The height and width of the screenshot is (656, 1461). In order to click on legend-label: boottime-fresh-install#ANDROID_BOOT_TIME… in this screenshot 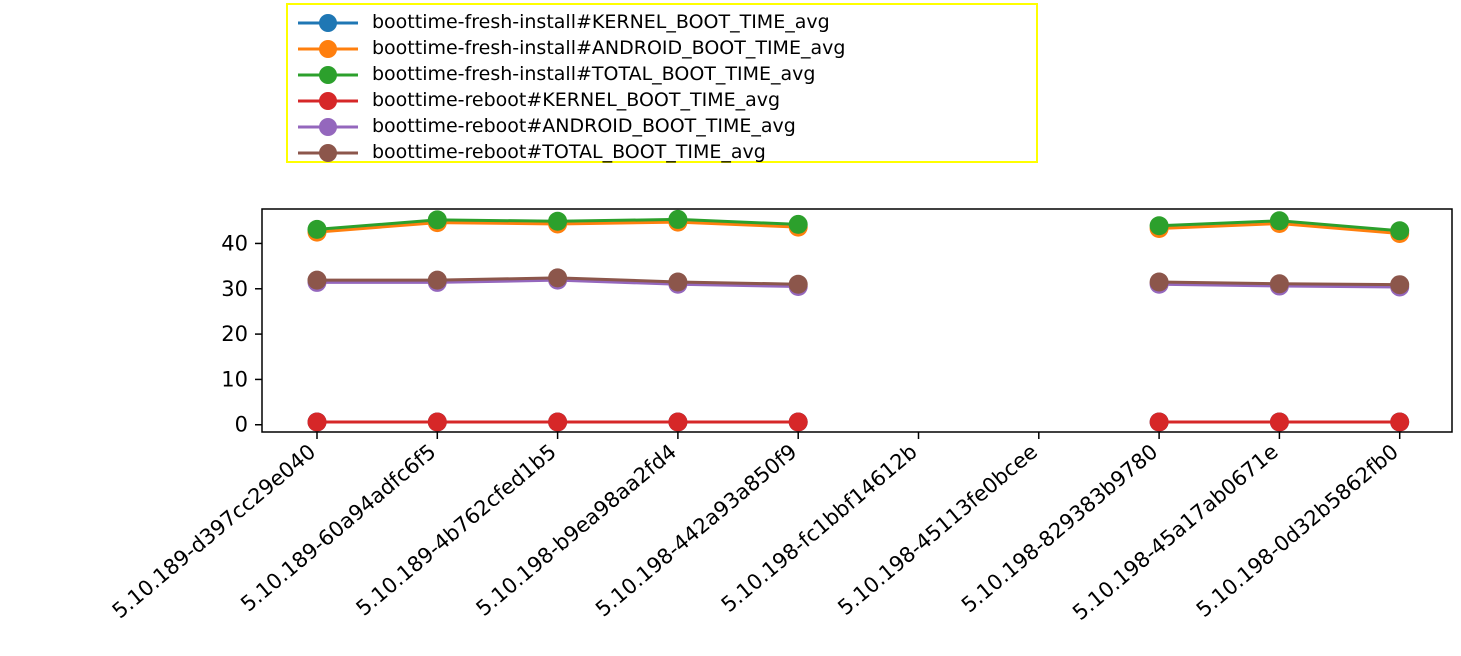, I will do `click(609, 48)`.